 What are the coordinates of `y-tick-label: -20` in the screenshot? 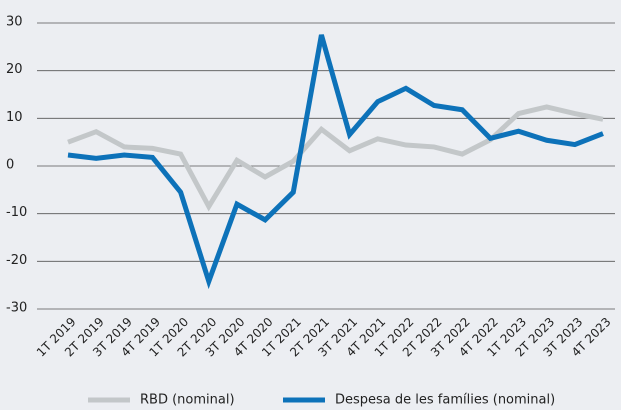 It's located at (16, 260).